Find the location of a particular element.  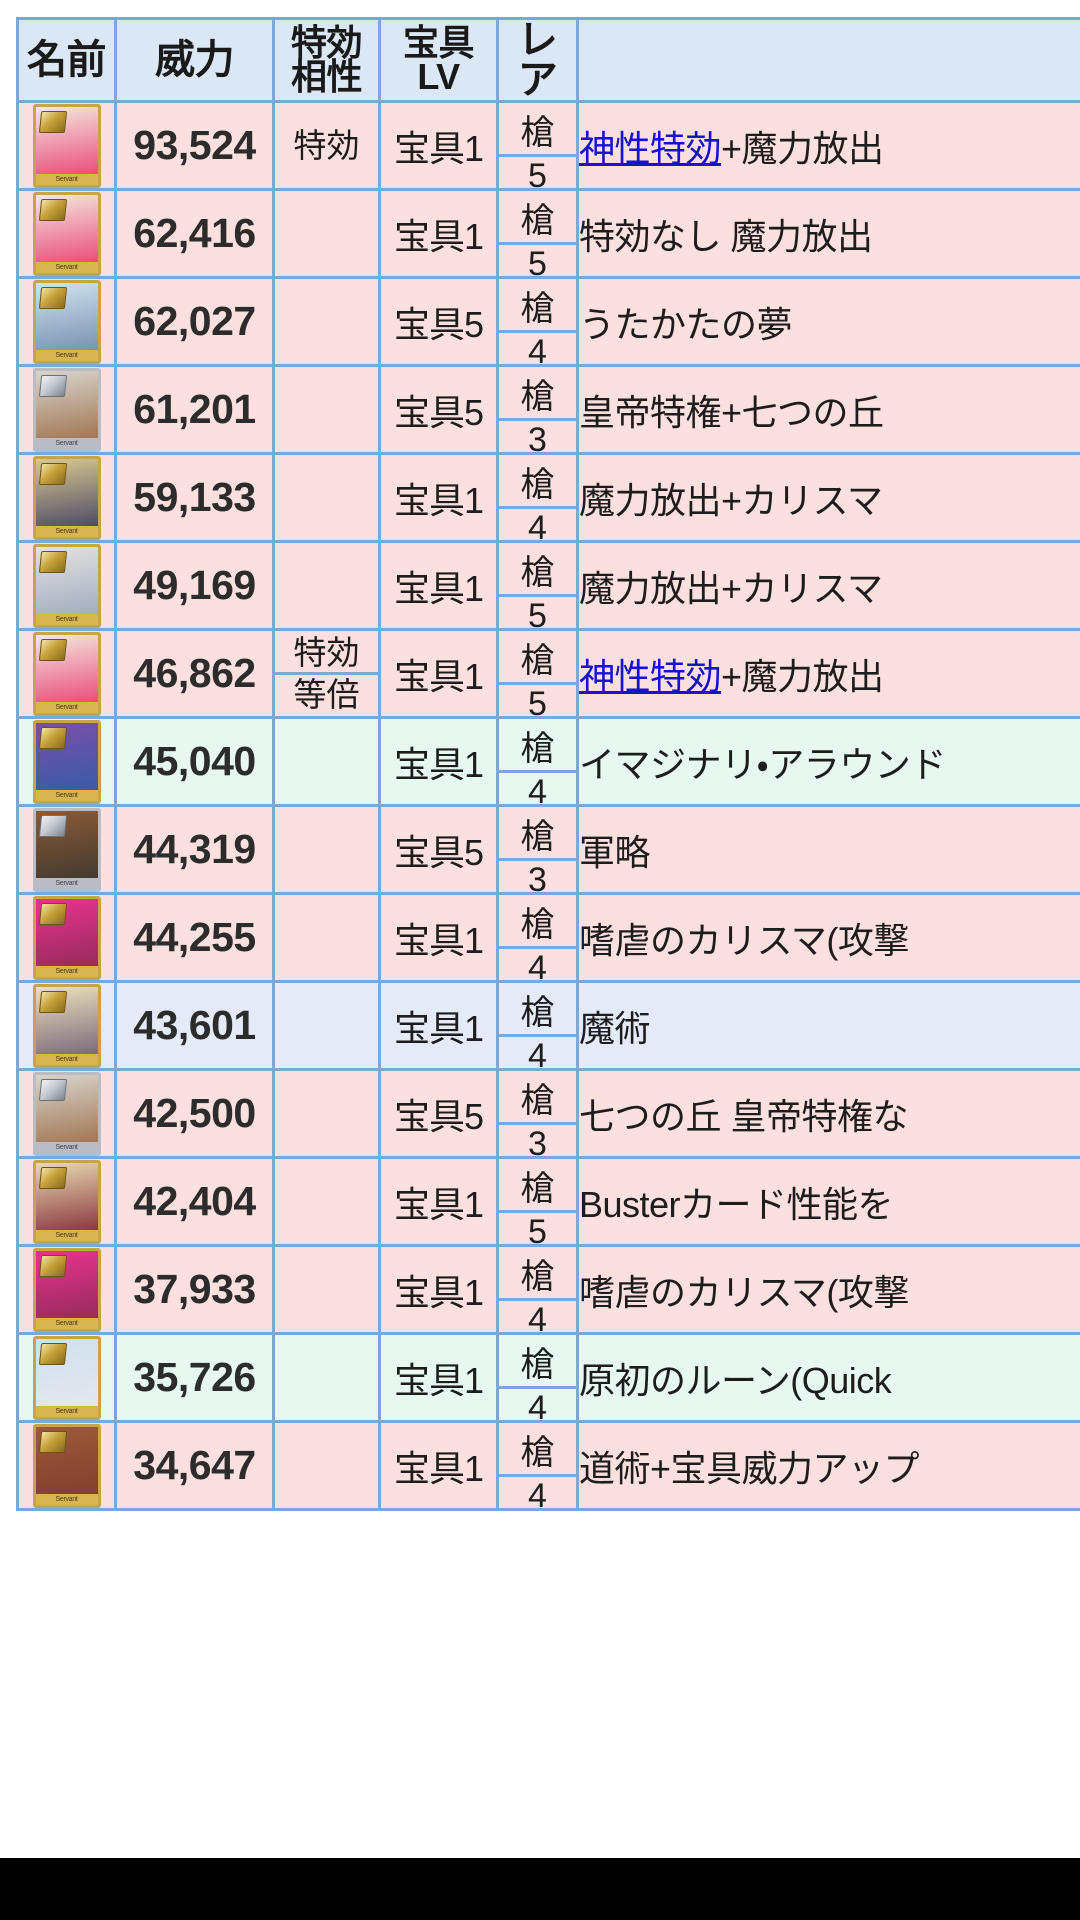

table-row: Servant 42,500 宝具5 槍 3 七つの丘 皇帝特権な is located at coordinates (548, 1116).